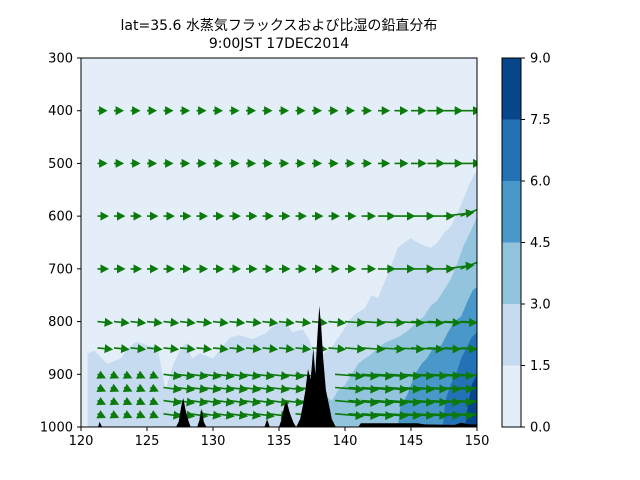 The width and height of the screenshot is (640, 480). I want to click on colorbar-tick-label: 7.5, so click(540, 120).